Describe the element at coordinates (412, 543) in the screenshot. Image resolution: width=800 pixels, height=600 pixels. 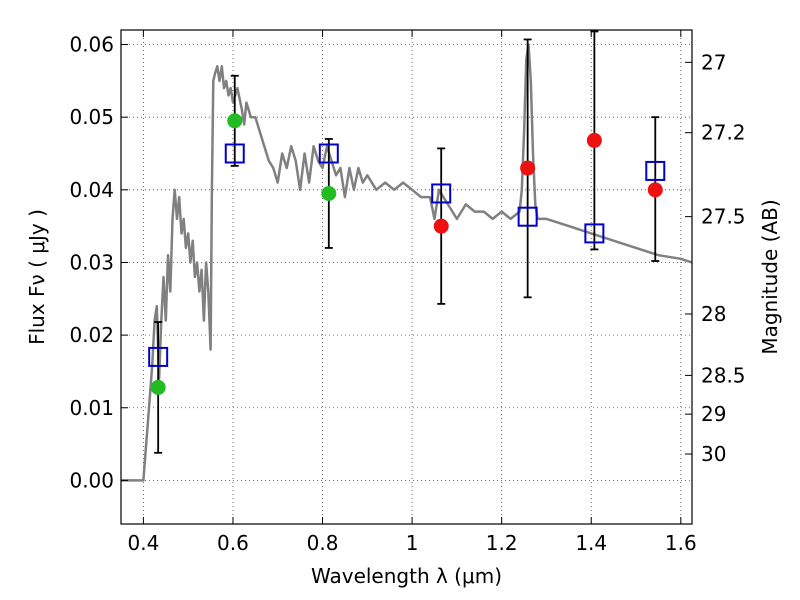
I see `x-tick-label: 1` at that location.